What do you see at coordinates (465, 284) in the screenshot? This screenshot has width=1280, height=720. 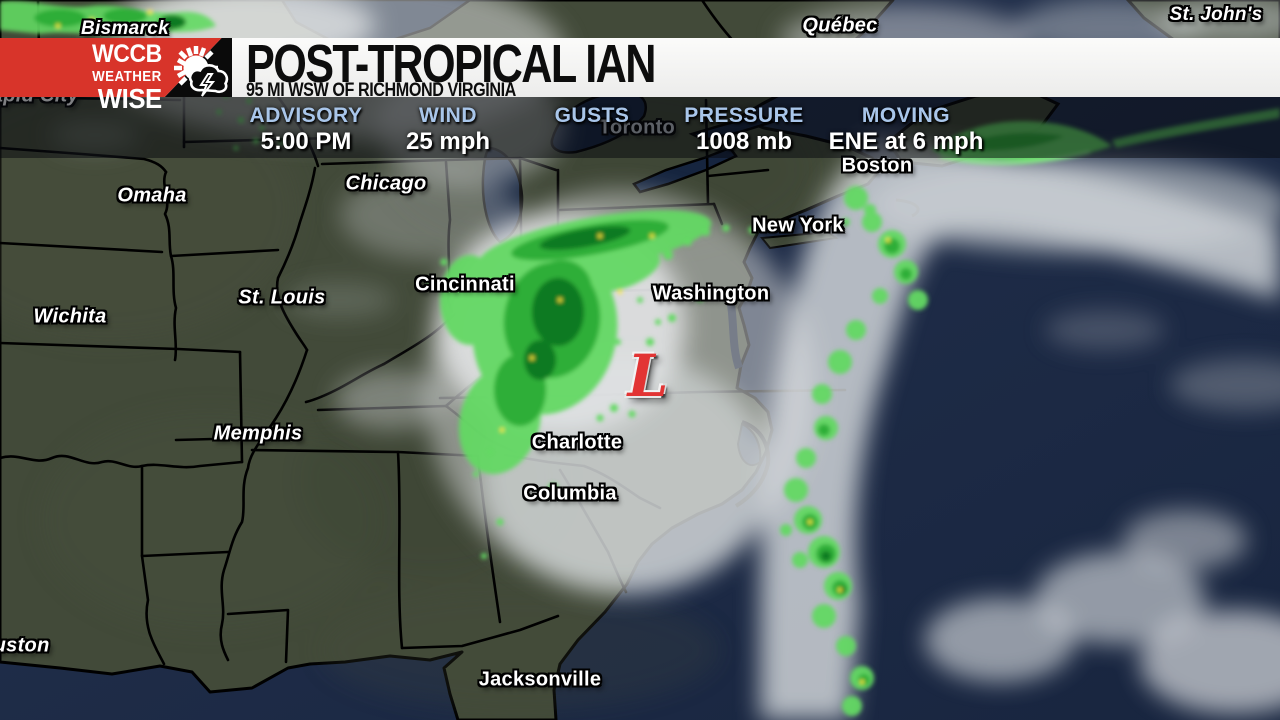 I see `city-label: Cincinnati` at bounding box center [465, 284].